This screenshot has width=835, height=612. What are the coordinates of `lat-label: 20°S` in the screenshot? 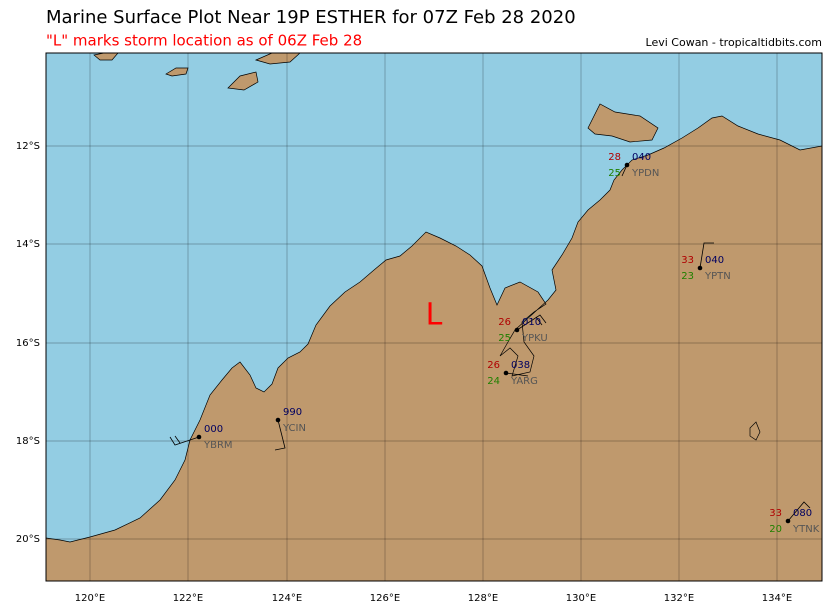 It's located at (28, 539).